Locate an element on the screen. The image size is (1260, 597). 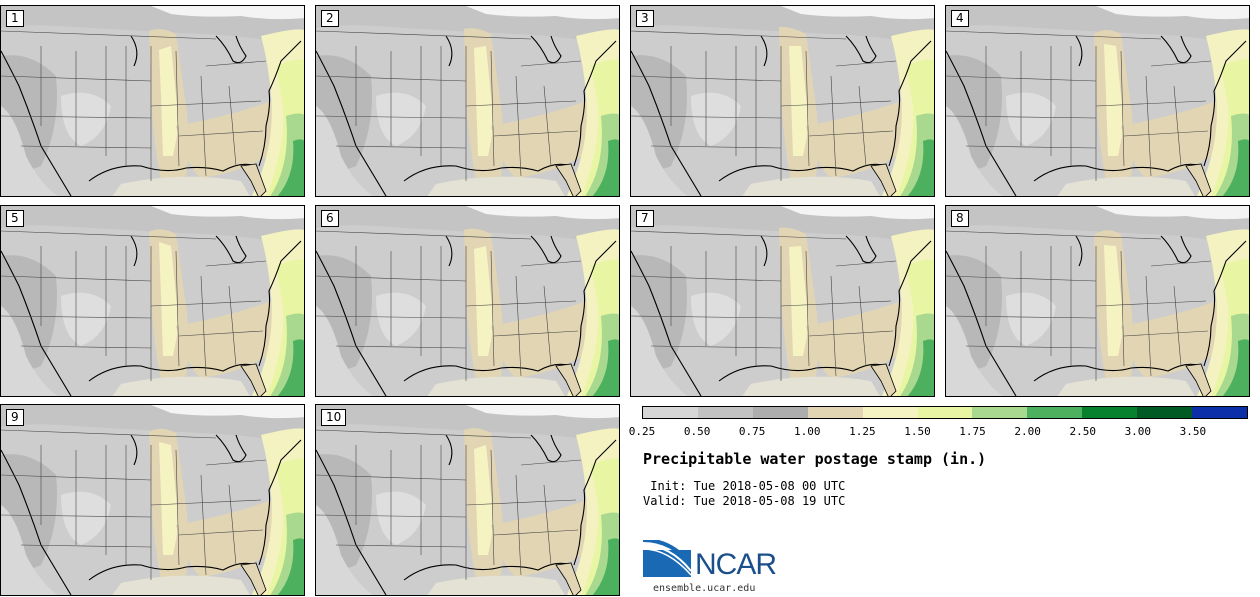
colorbar-tick-label: 1.50 is located at coordinates (917, 431).